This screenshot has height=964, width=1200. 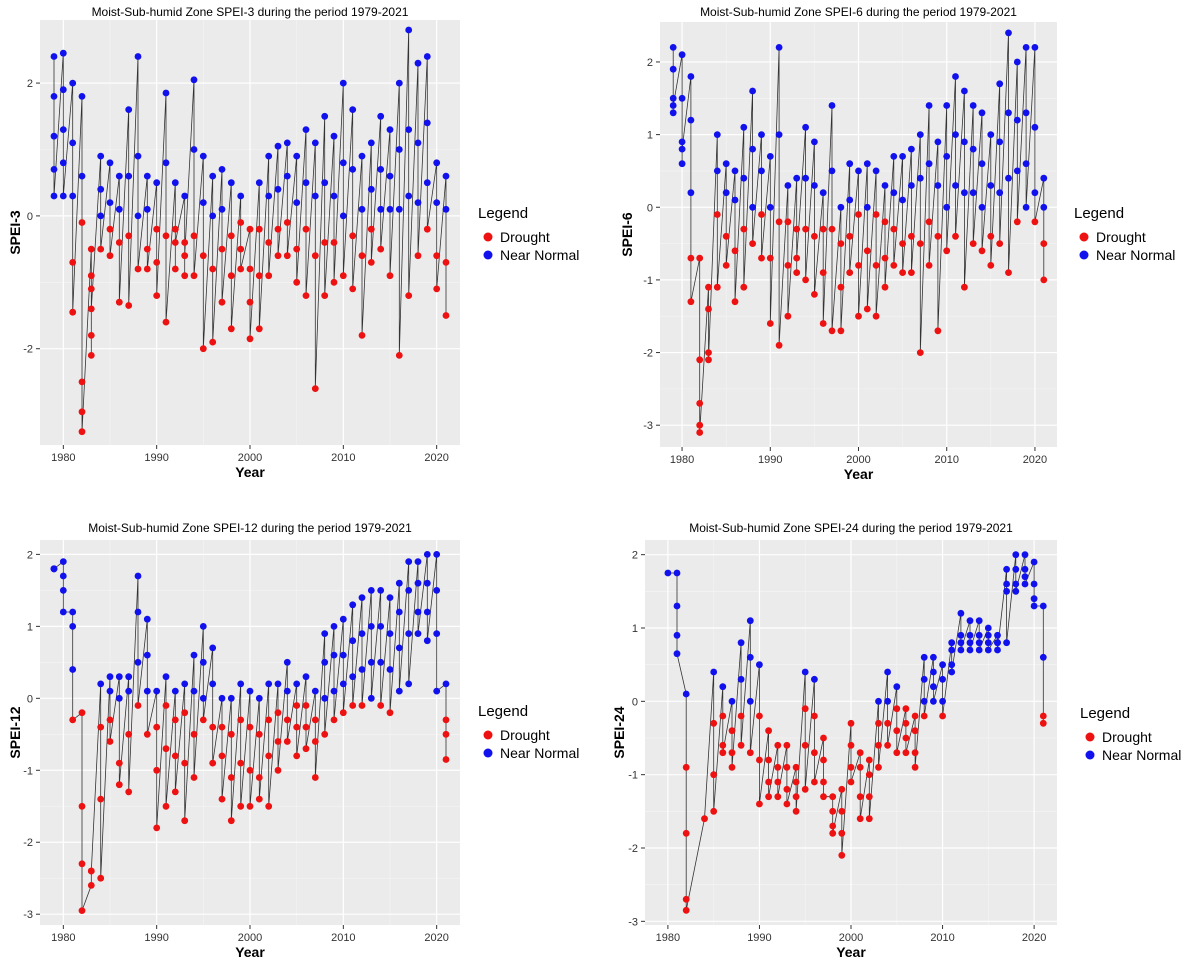 What do you see at coordinates (1035, 460) in the screenshot?
I see `x-tick-label: 2020` at bounding box center [1035, 460].